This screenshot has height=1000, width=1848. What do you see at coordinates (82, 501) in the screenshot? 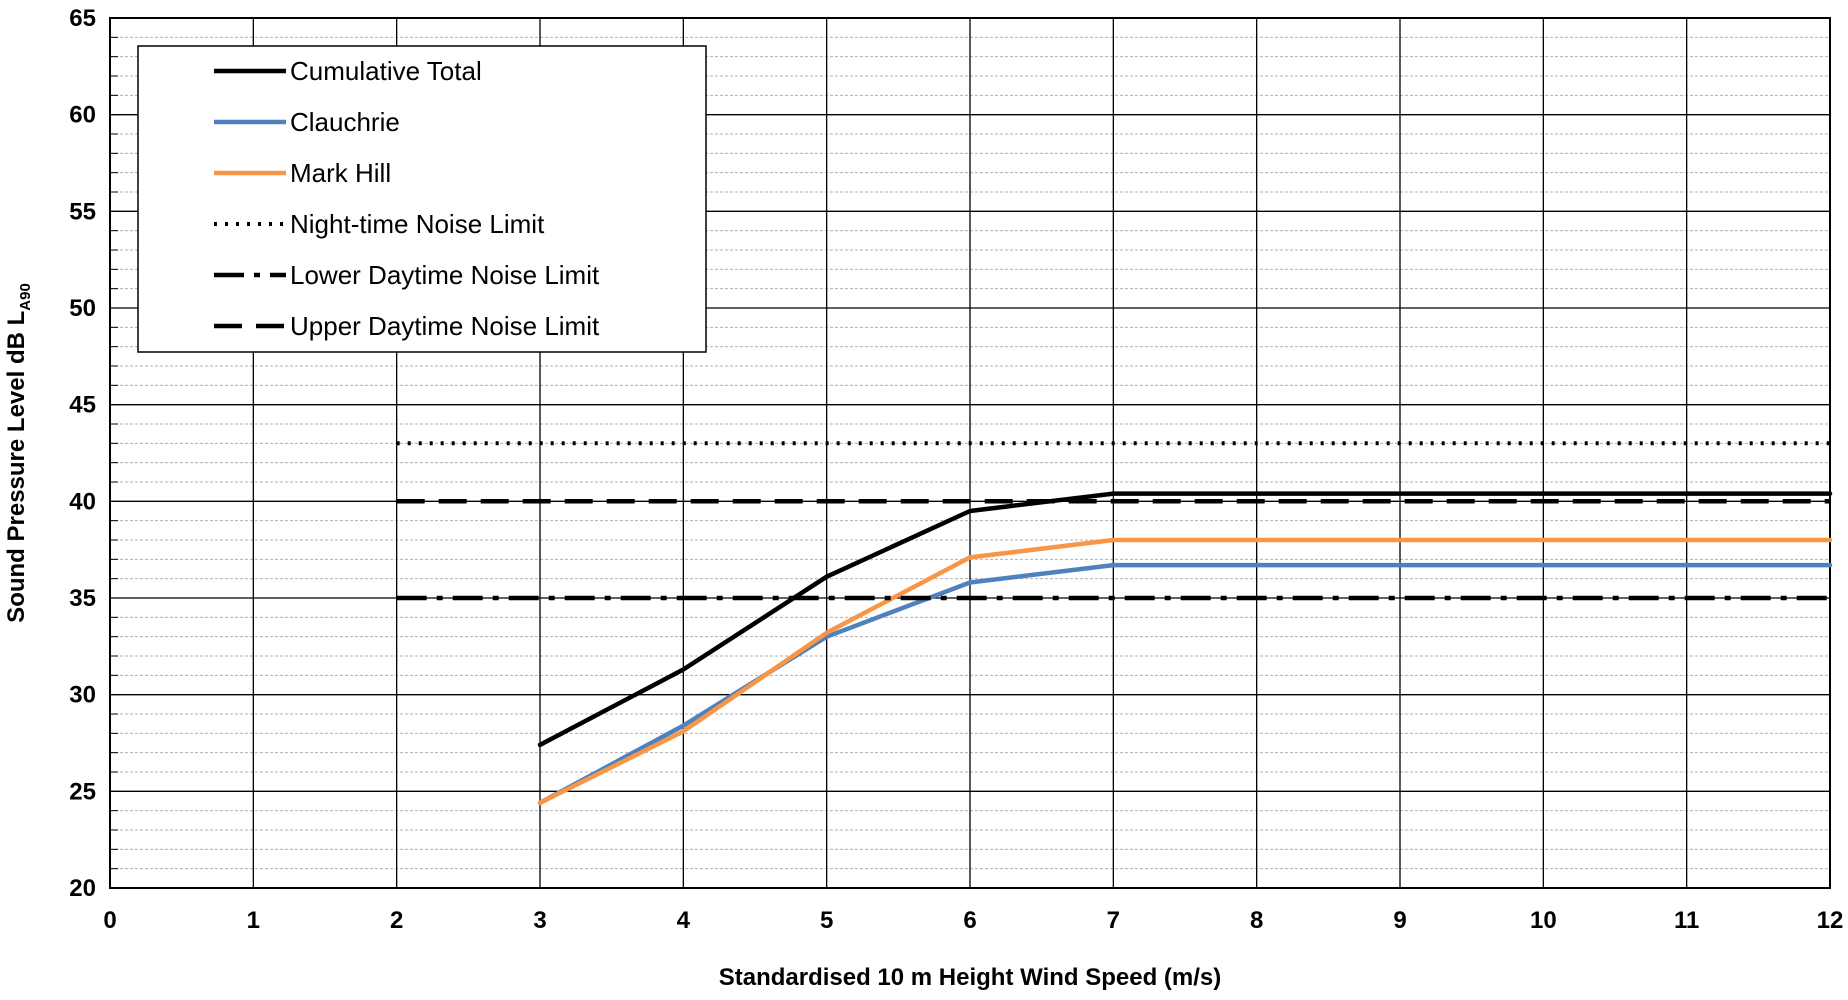
I see `y-tick-label: 40` at bounding box center [82, 501].